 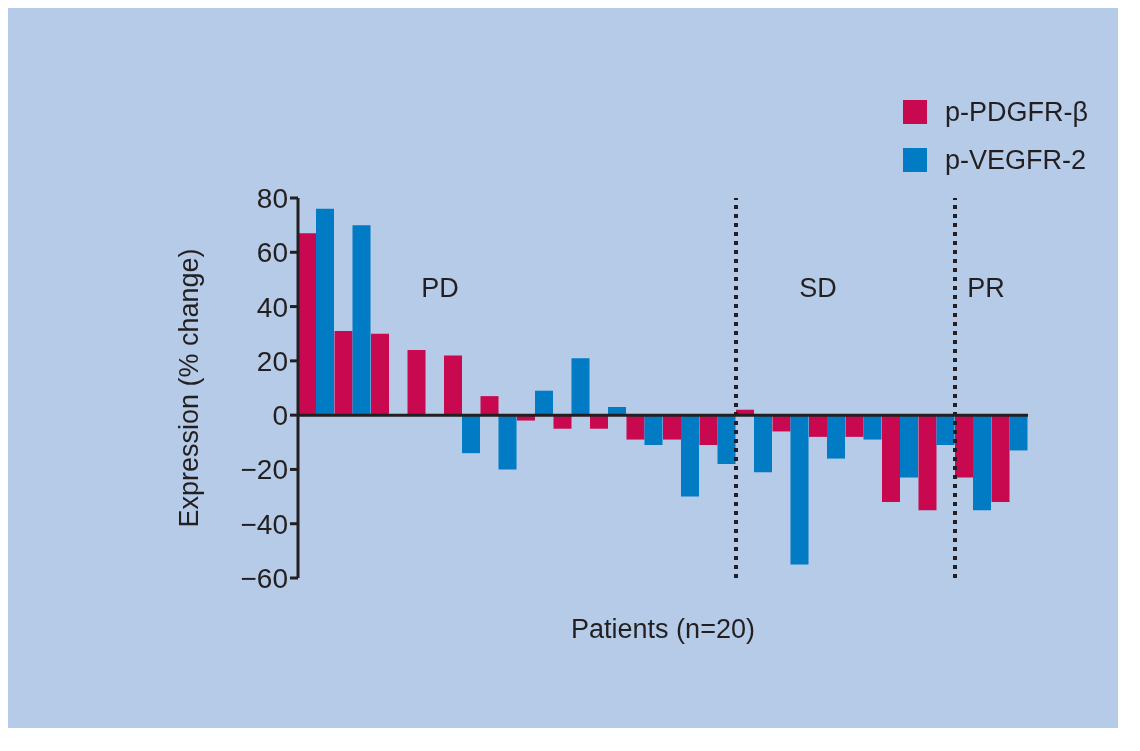 What do you see at coordinates (264, 578) in the screenshot?
I see `y-tick-label: −60` at bounding box center [264, 578].